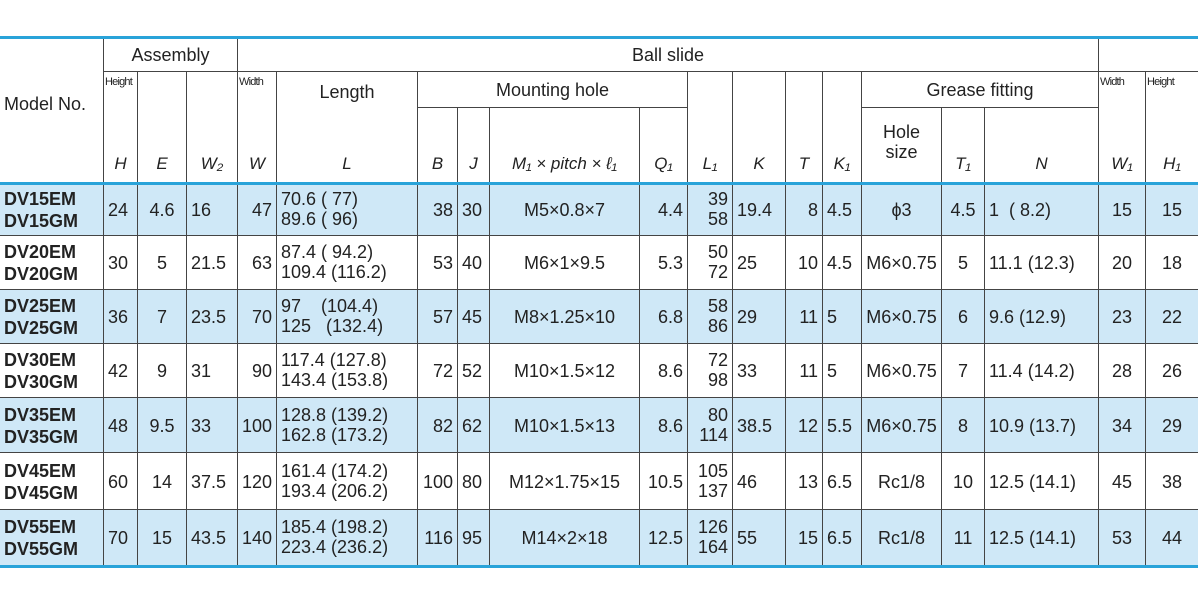 The width and height of the screenshot is (1200, 600). I want to click on data-cell: M5×0.8×7, so click(565, 209).